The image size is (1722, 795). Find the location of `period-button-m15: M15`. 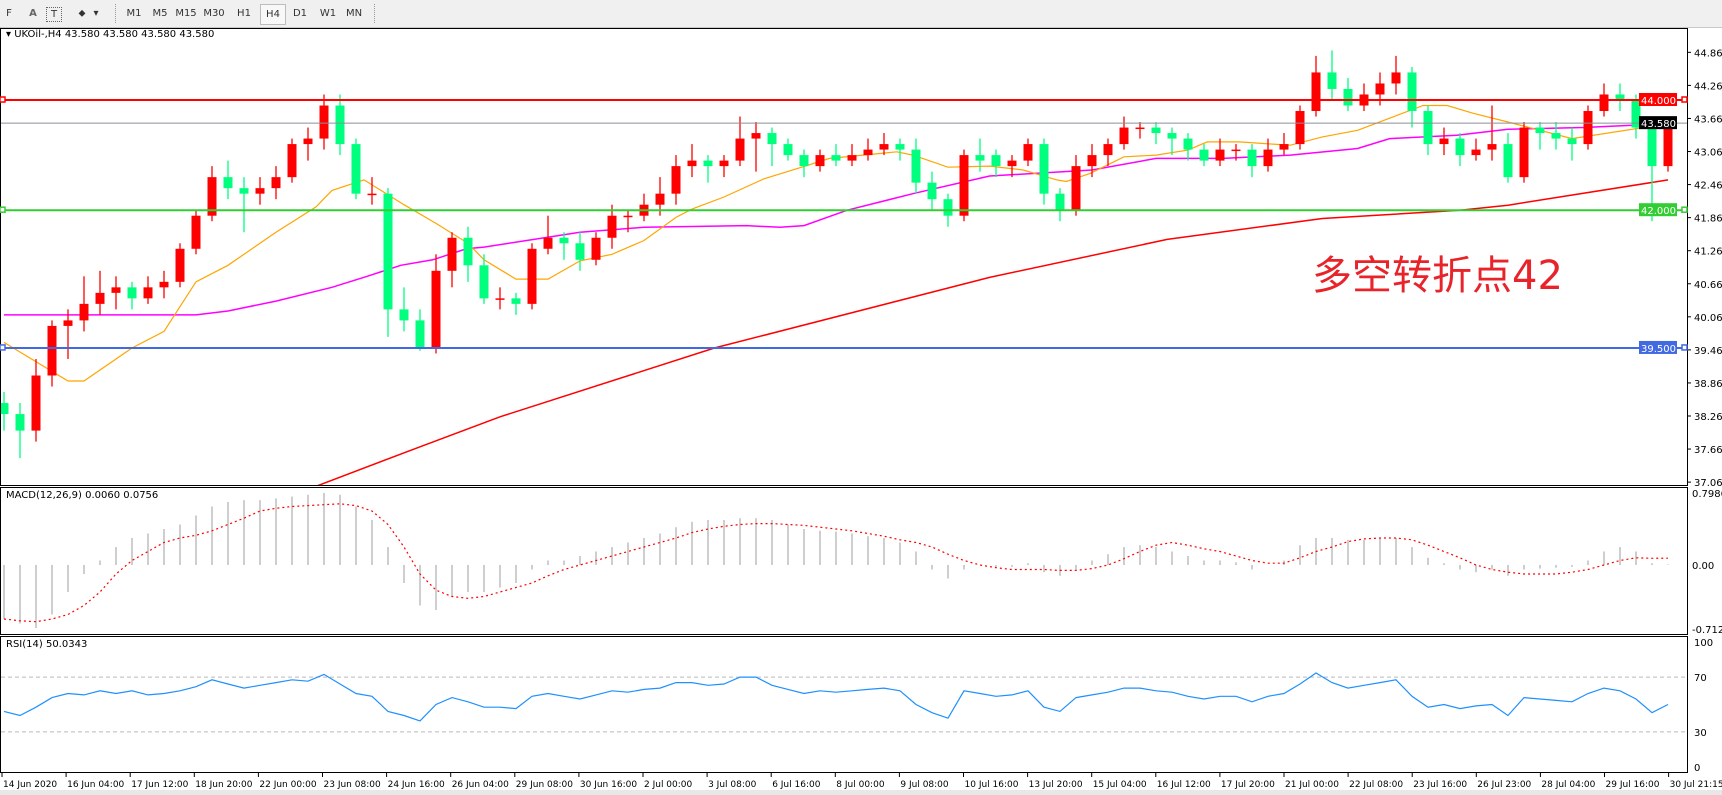

period-button-m15: M15 is located at coordinates (186, 13).